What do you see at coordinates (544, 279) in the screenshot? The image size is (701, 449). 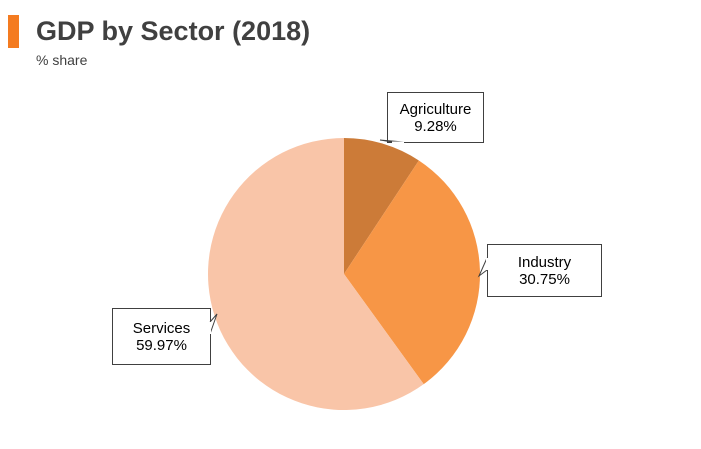 I see `data-label-value: 30.75%` at bounding box center [544, 279].